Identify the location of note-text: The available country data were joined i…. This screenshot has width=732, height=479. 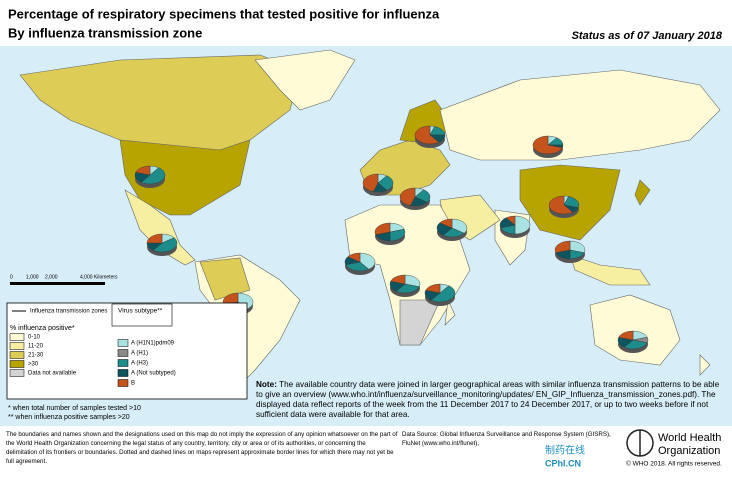
(488, 399).